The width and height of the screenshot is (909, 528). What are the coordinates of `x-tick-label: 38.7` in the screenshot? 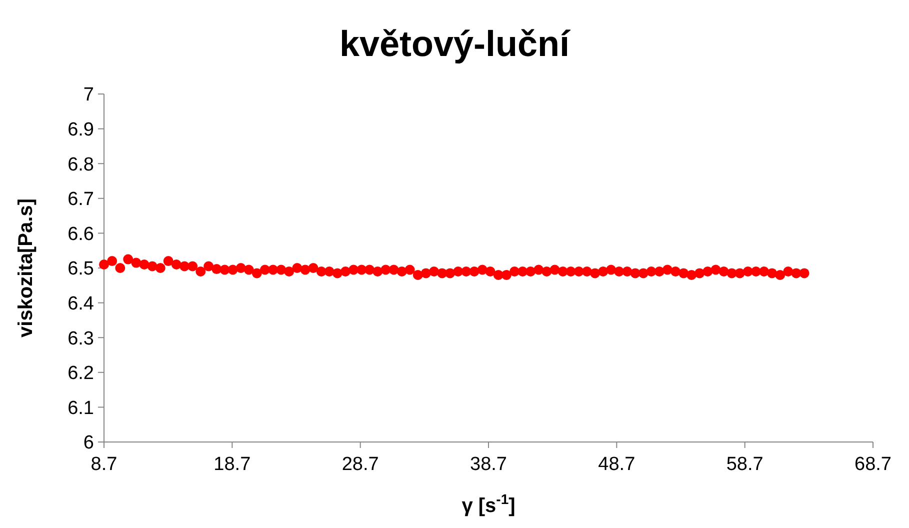 It's located at (488, 464).